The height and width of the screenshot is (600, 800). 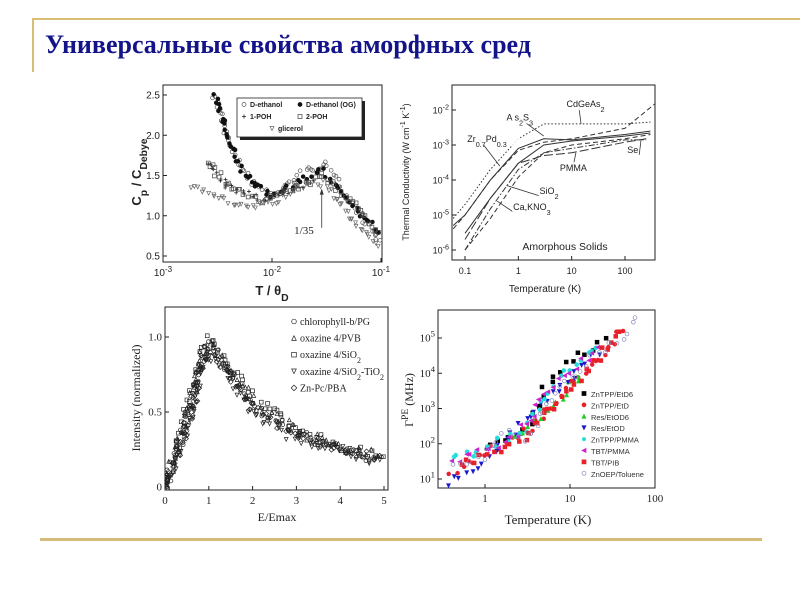 What do you see at coordinates (225, 179) in the screenshot?
I see `plus-marker` at bounding box center [225, 179].